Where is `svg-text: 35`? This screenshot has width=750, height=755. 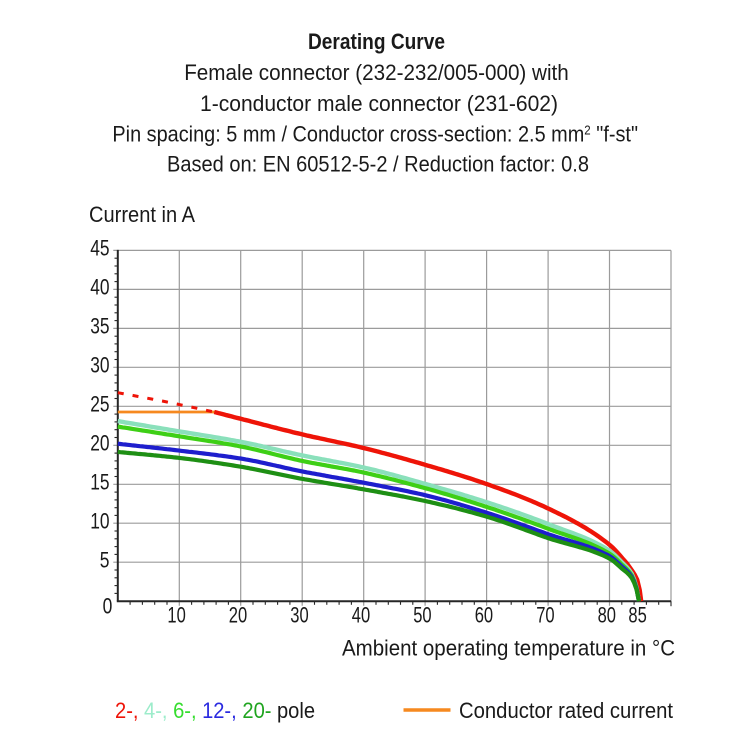 svg-text: 35 is located at coordinates (99, 326).